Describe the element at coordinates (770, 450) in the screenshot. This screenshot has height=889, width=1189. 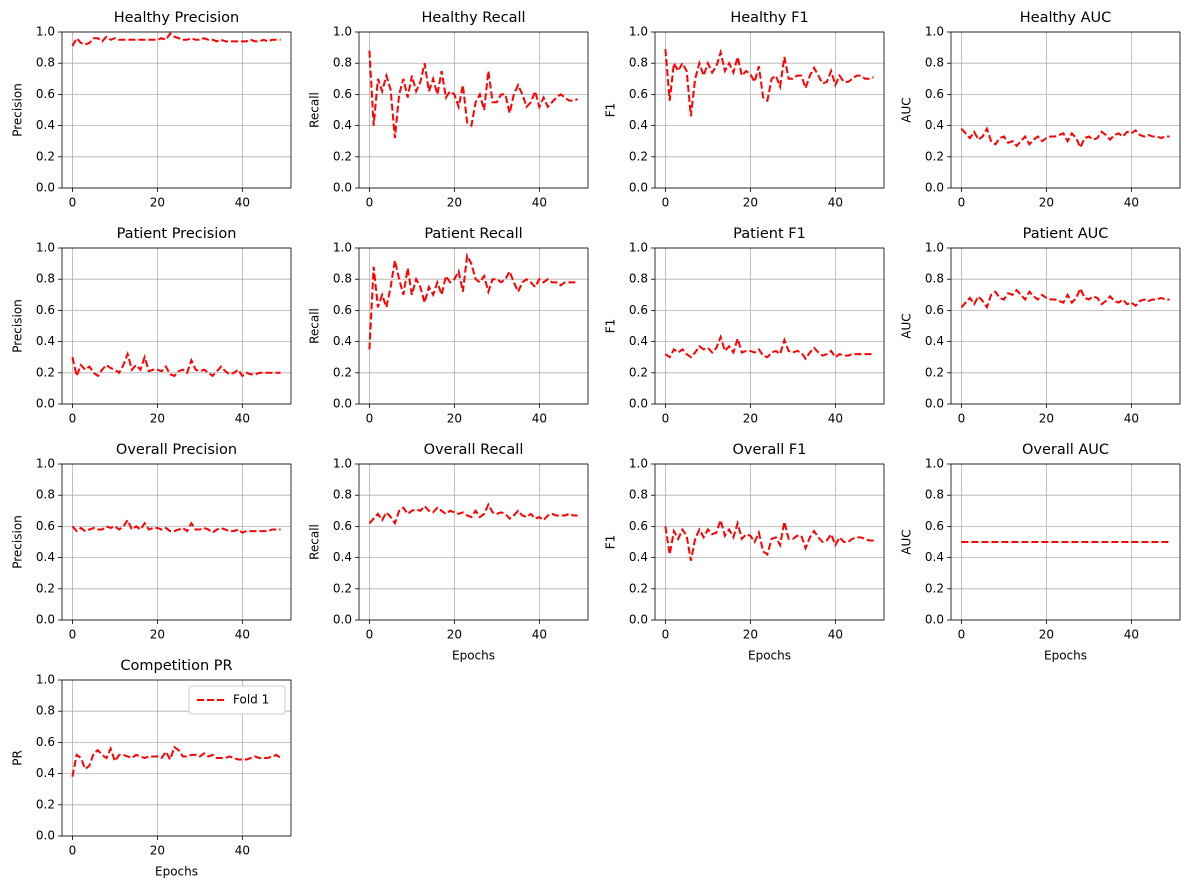
I see `chart-title: Overall F1` at that location.